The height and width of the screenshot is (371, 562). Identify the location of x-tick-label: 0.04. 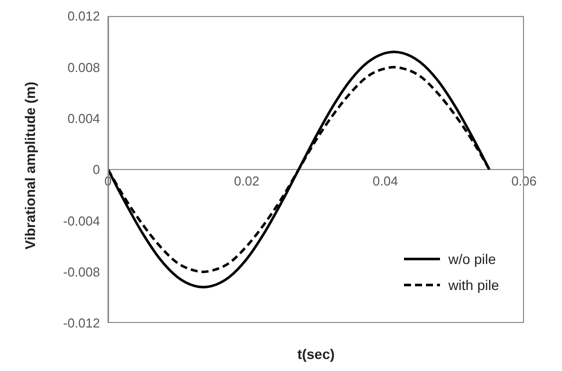
(385, 181).